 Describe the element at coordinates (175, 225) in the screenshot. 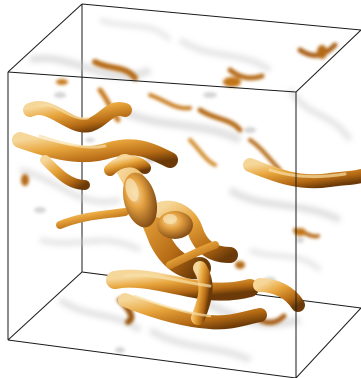

I see `central-bulb-lobe` at that location.